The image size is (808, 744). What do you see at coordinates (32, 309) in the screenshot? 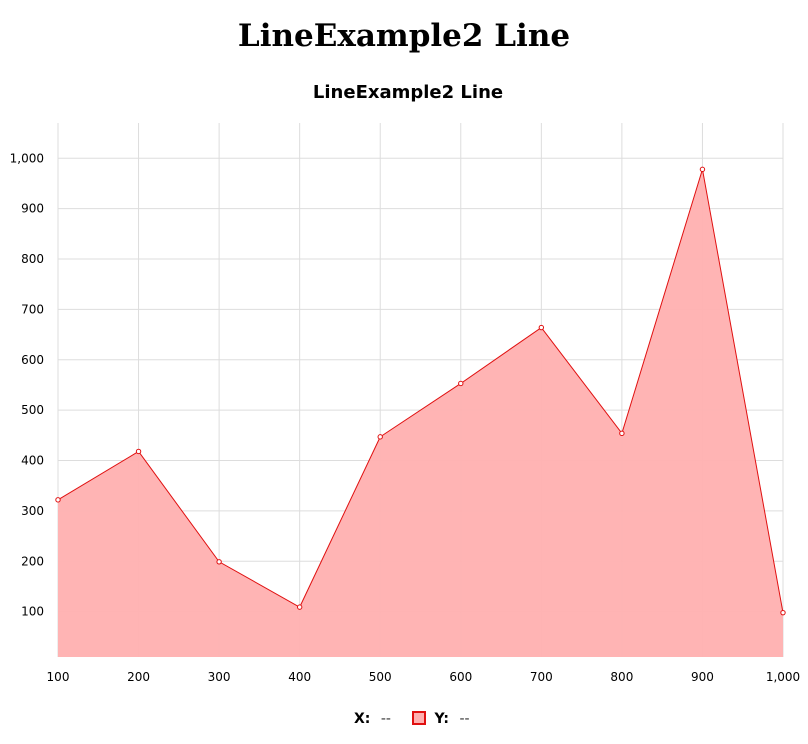
I see `y-tick-label: 700` at bounding box center [32, 309].